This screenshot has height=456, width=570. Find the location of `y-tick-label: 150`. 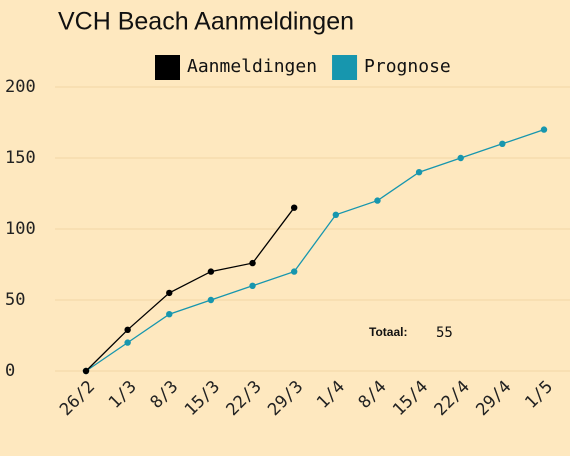

y-tick-label: 150 is located at coordinates (20, 158).